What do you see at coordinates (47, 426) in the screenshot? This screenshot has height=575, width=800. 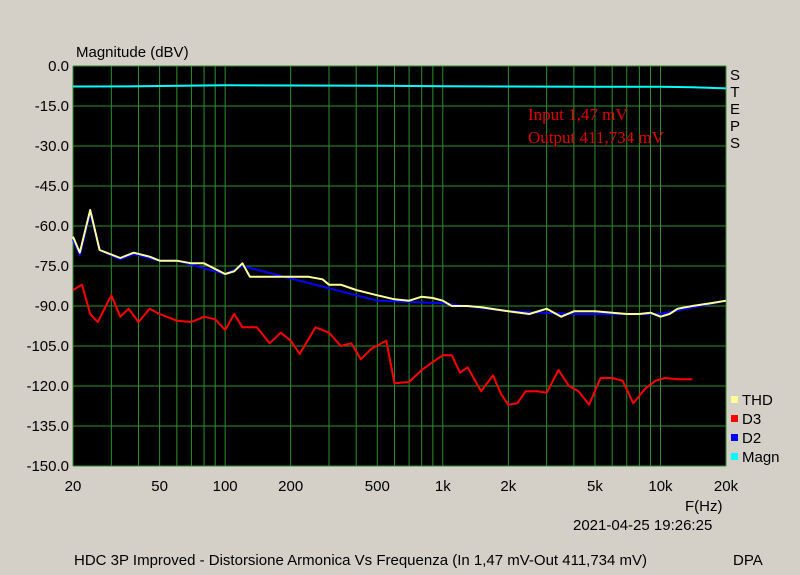 I see `y-tick-label: -135.0` at bounding box center [47, 426].